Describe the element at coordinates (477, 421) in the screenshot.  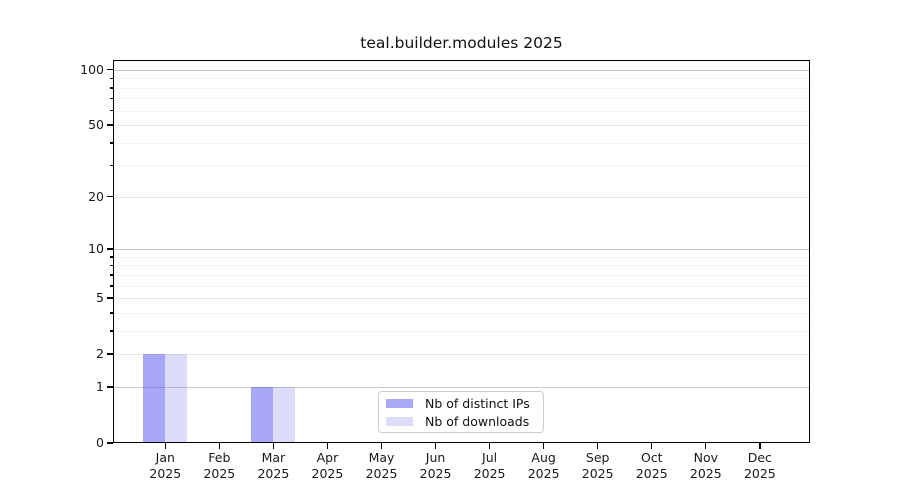
I see `legend-label-downloads: Nb of downloads` at that location.